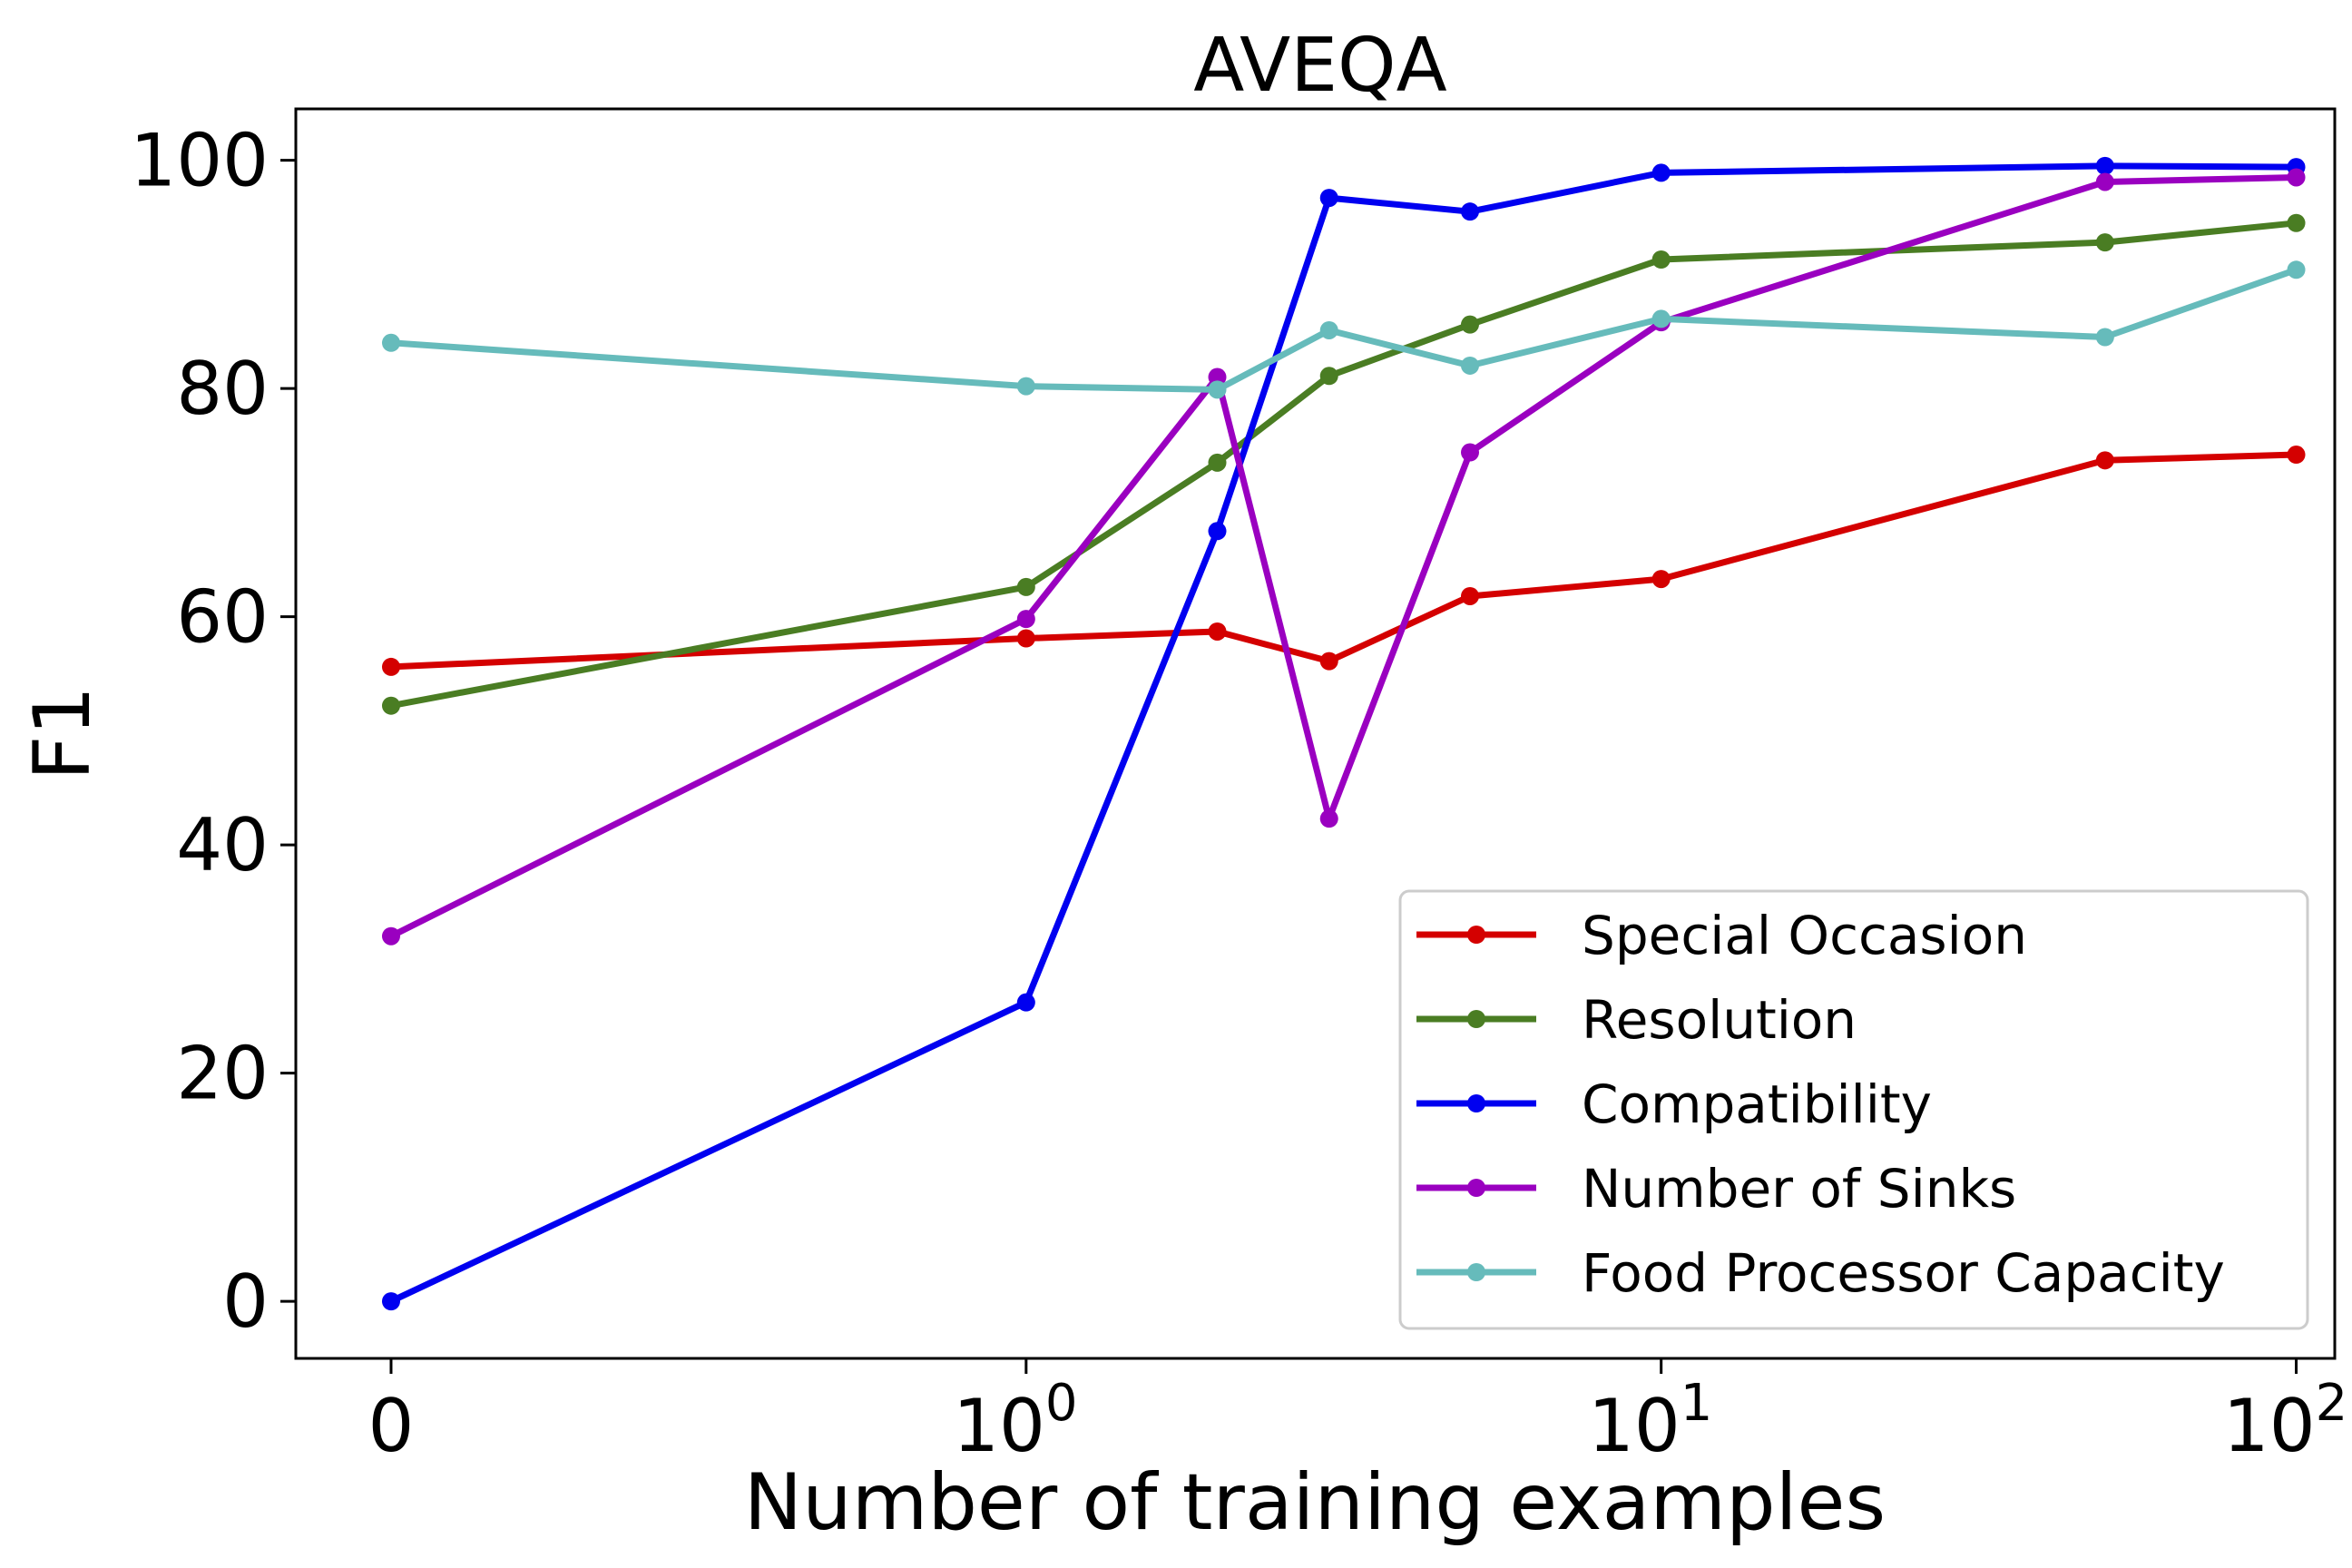 Image resolution: width=2352 pixels, height=1568 pixels. Describe the element at coordinates (1650, 1421) in the screenshot. I see `x-tick-label: 10¹` at that location.